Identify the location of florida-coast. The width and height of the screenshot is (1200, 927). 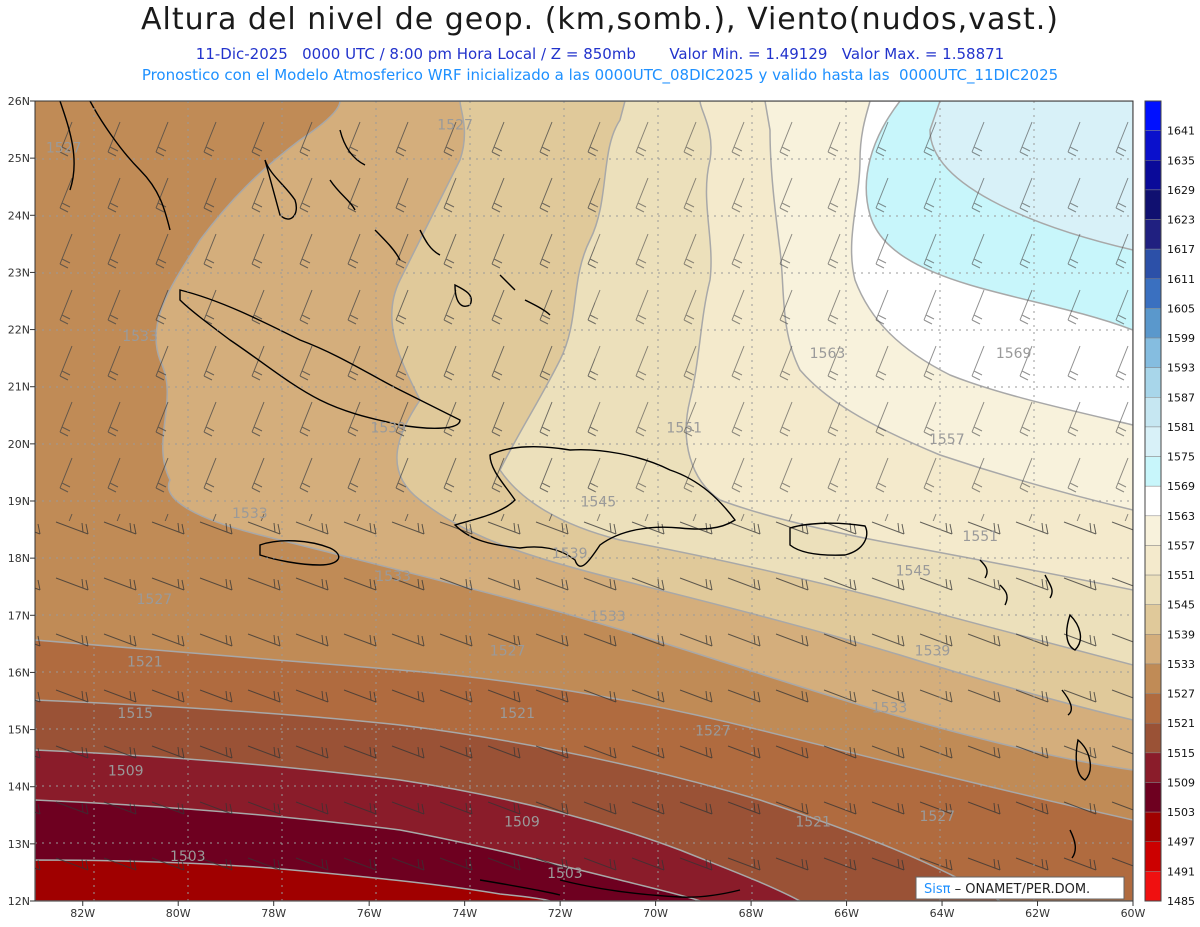
(115, 166).